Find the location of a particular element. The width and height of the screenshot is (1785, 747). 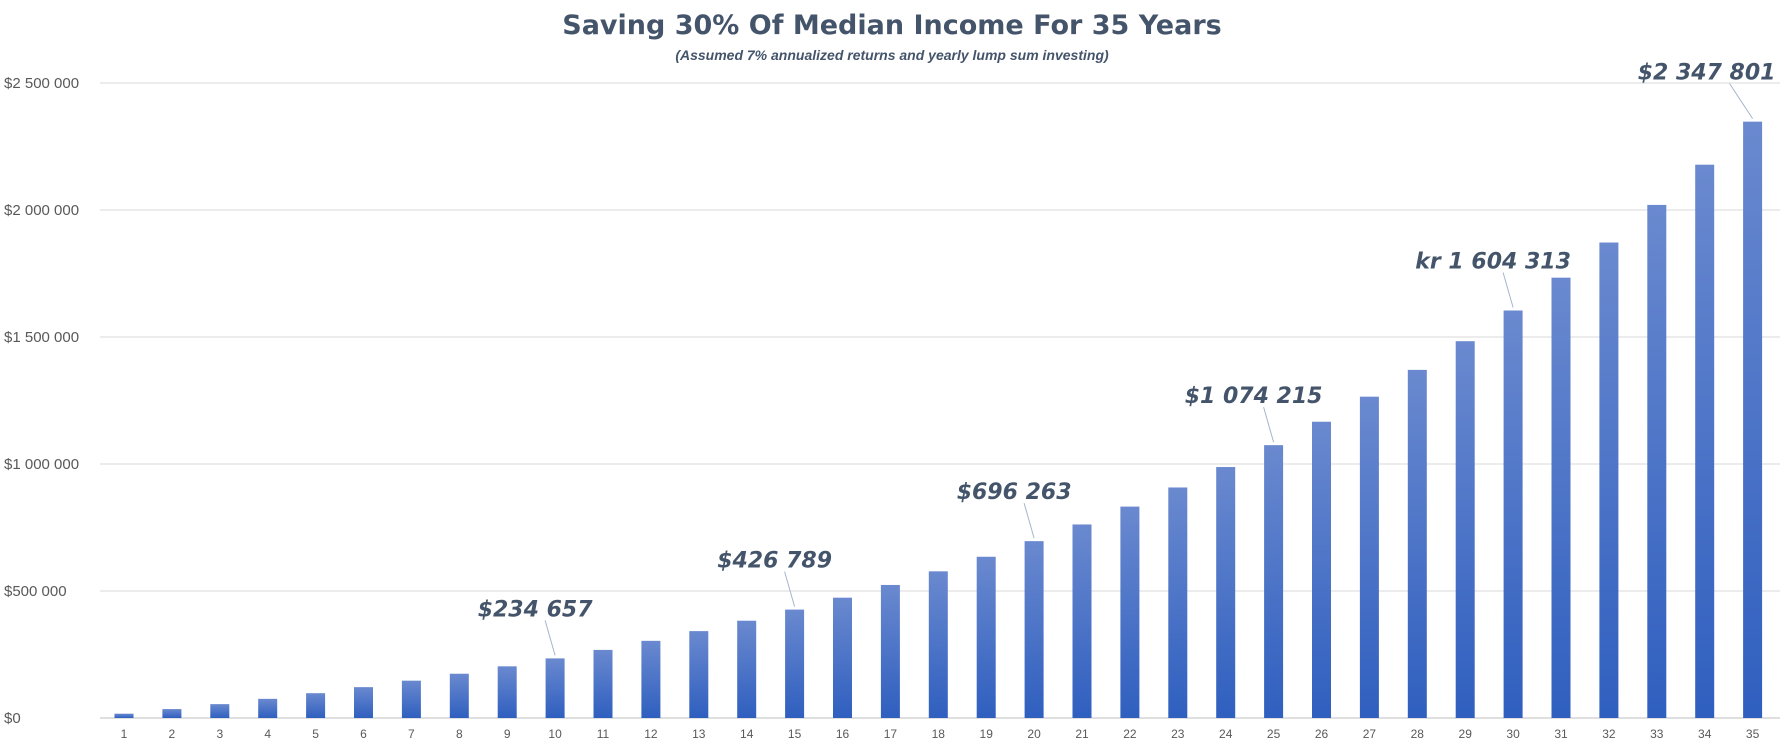

x-tick-label: 17 is located at coordinates (891, 734).